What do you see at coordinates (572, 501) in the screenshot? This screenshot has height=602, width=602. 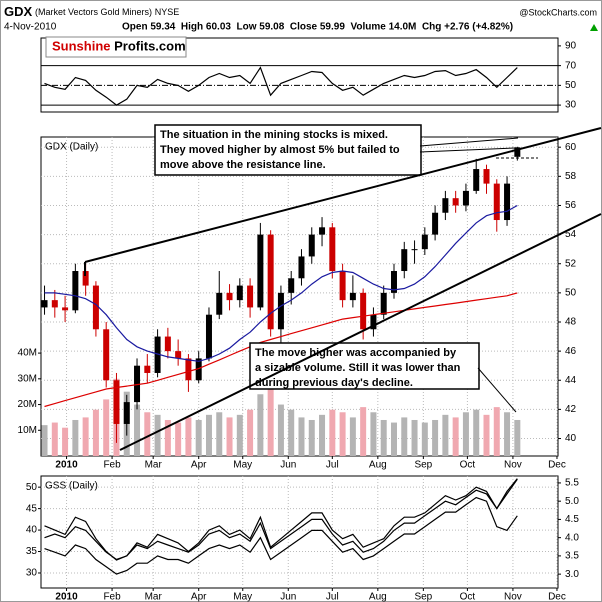 I see `y2-tick-label: 5.0` at bounding box center [572, 501].